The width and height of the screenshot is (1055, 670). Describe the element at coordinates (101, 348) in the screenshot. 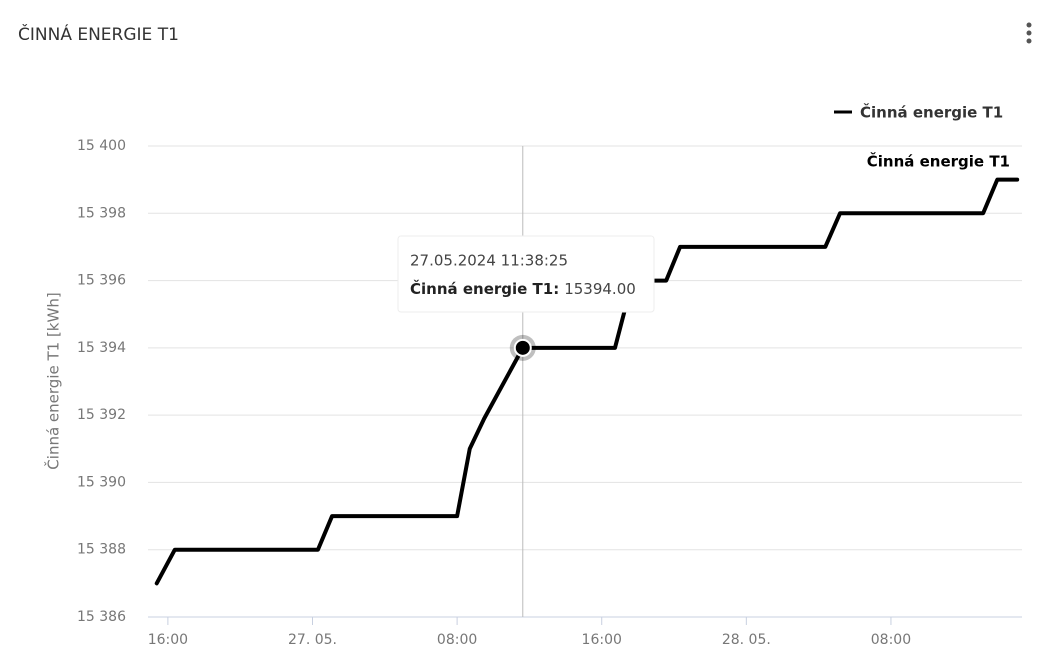

I see `y-tick-label: 15 394` at that location.